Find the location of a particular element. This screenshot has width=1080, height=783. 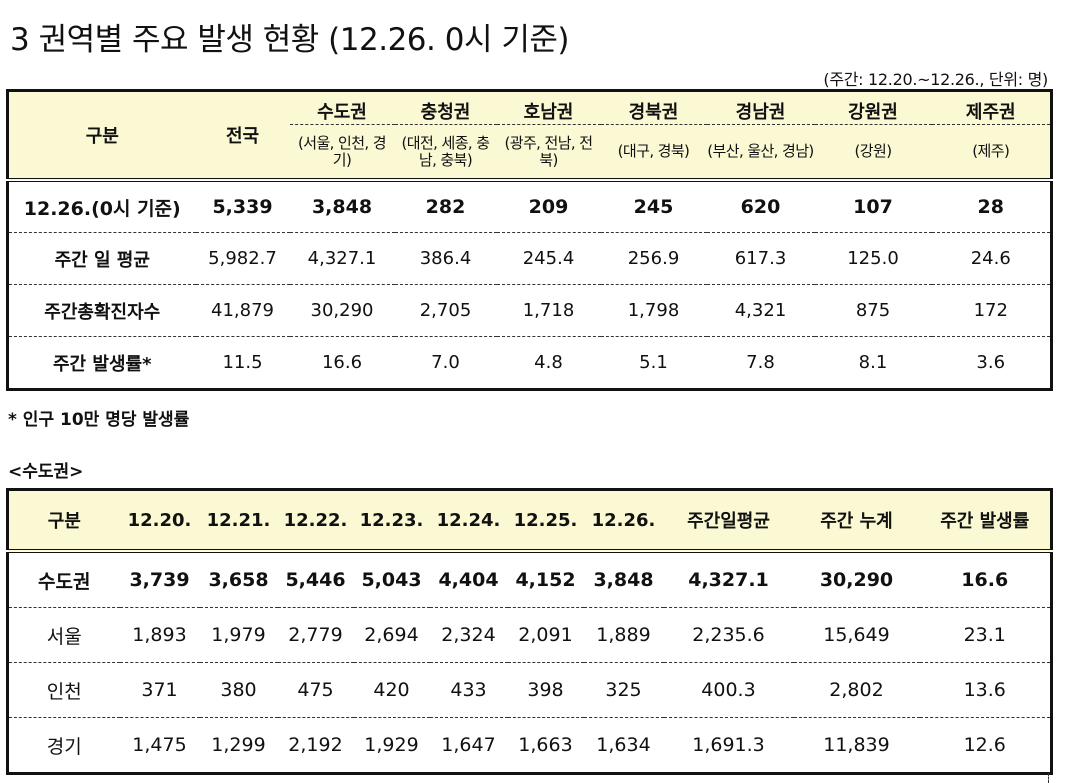

header-national: 전국 is located at coordinates (242, 136).